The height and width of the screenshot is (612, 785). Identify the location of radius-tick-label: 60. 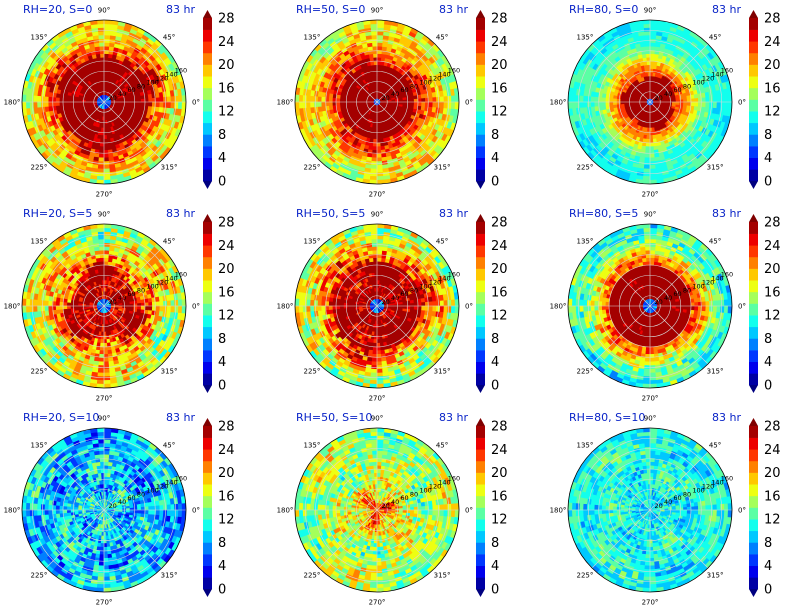
(404, 90).